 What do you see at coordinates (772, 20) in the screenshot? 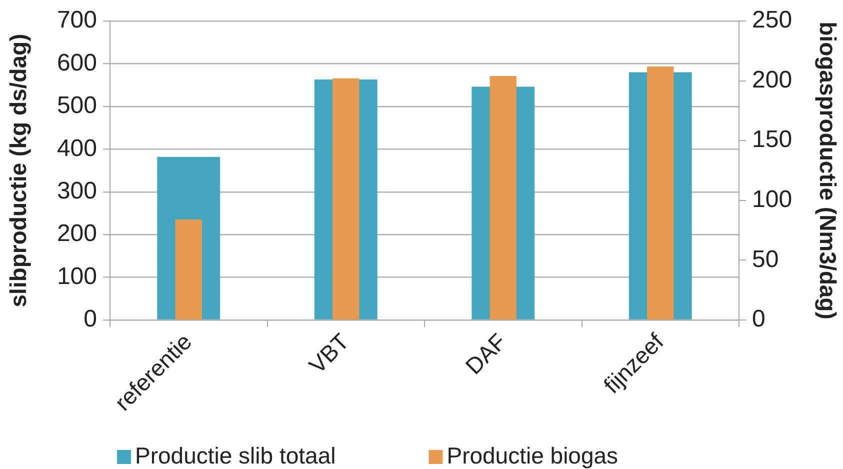
I see `y2-tick-label: 250` at bounding box center [772, 20].